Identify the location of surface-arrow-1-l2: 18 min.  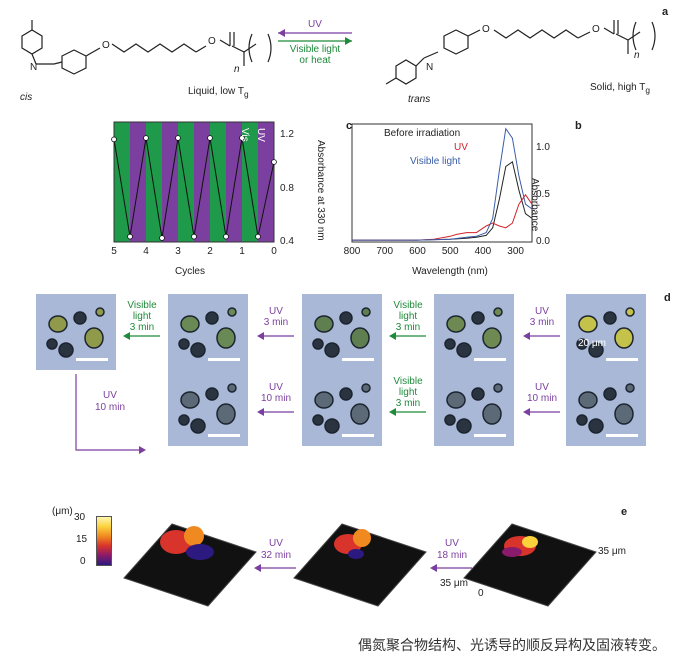
(451, 555).